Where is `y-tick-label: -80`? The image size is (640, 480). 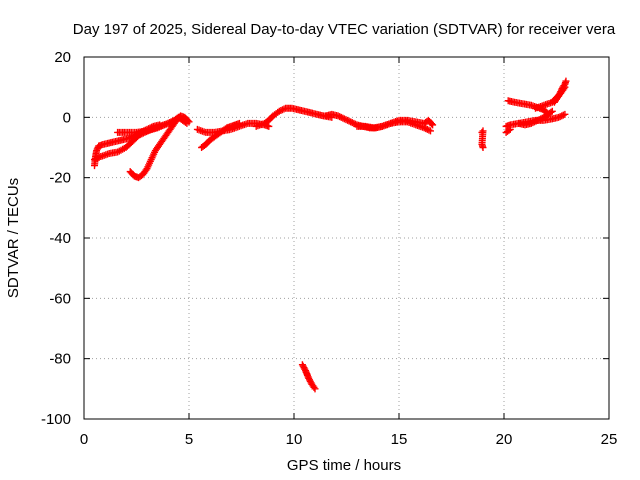
y-tick-label: -80 is located at coordinates (60, 359).